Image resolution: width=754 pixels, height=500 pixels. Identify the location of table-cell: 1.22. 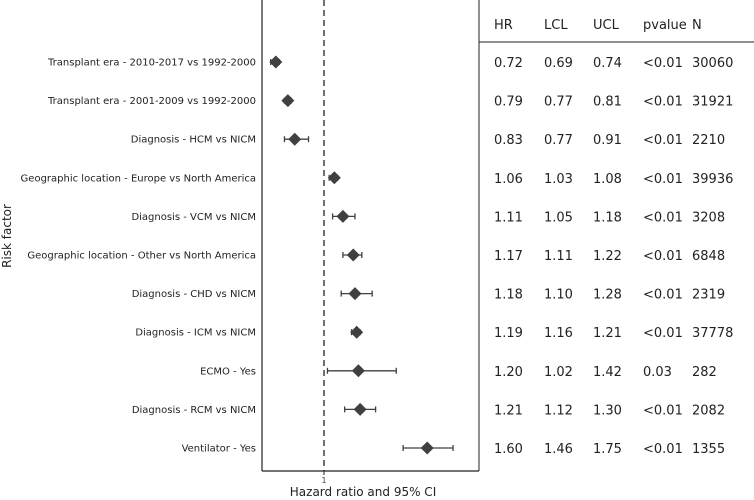
(607, 256).